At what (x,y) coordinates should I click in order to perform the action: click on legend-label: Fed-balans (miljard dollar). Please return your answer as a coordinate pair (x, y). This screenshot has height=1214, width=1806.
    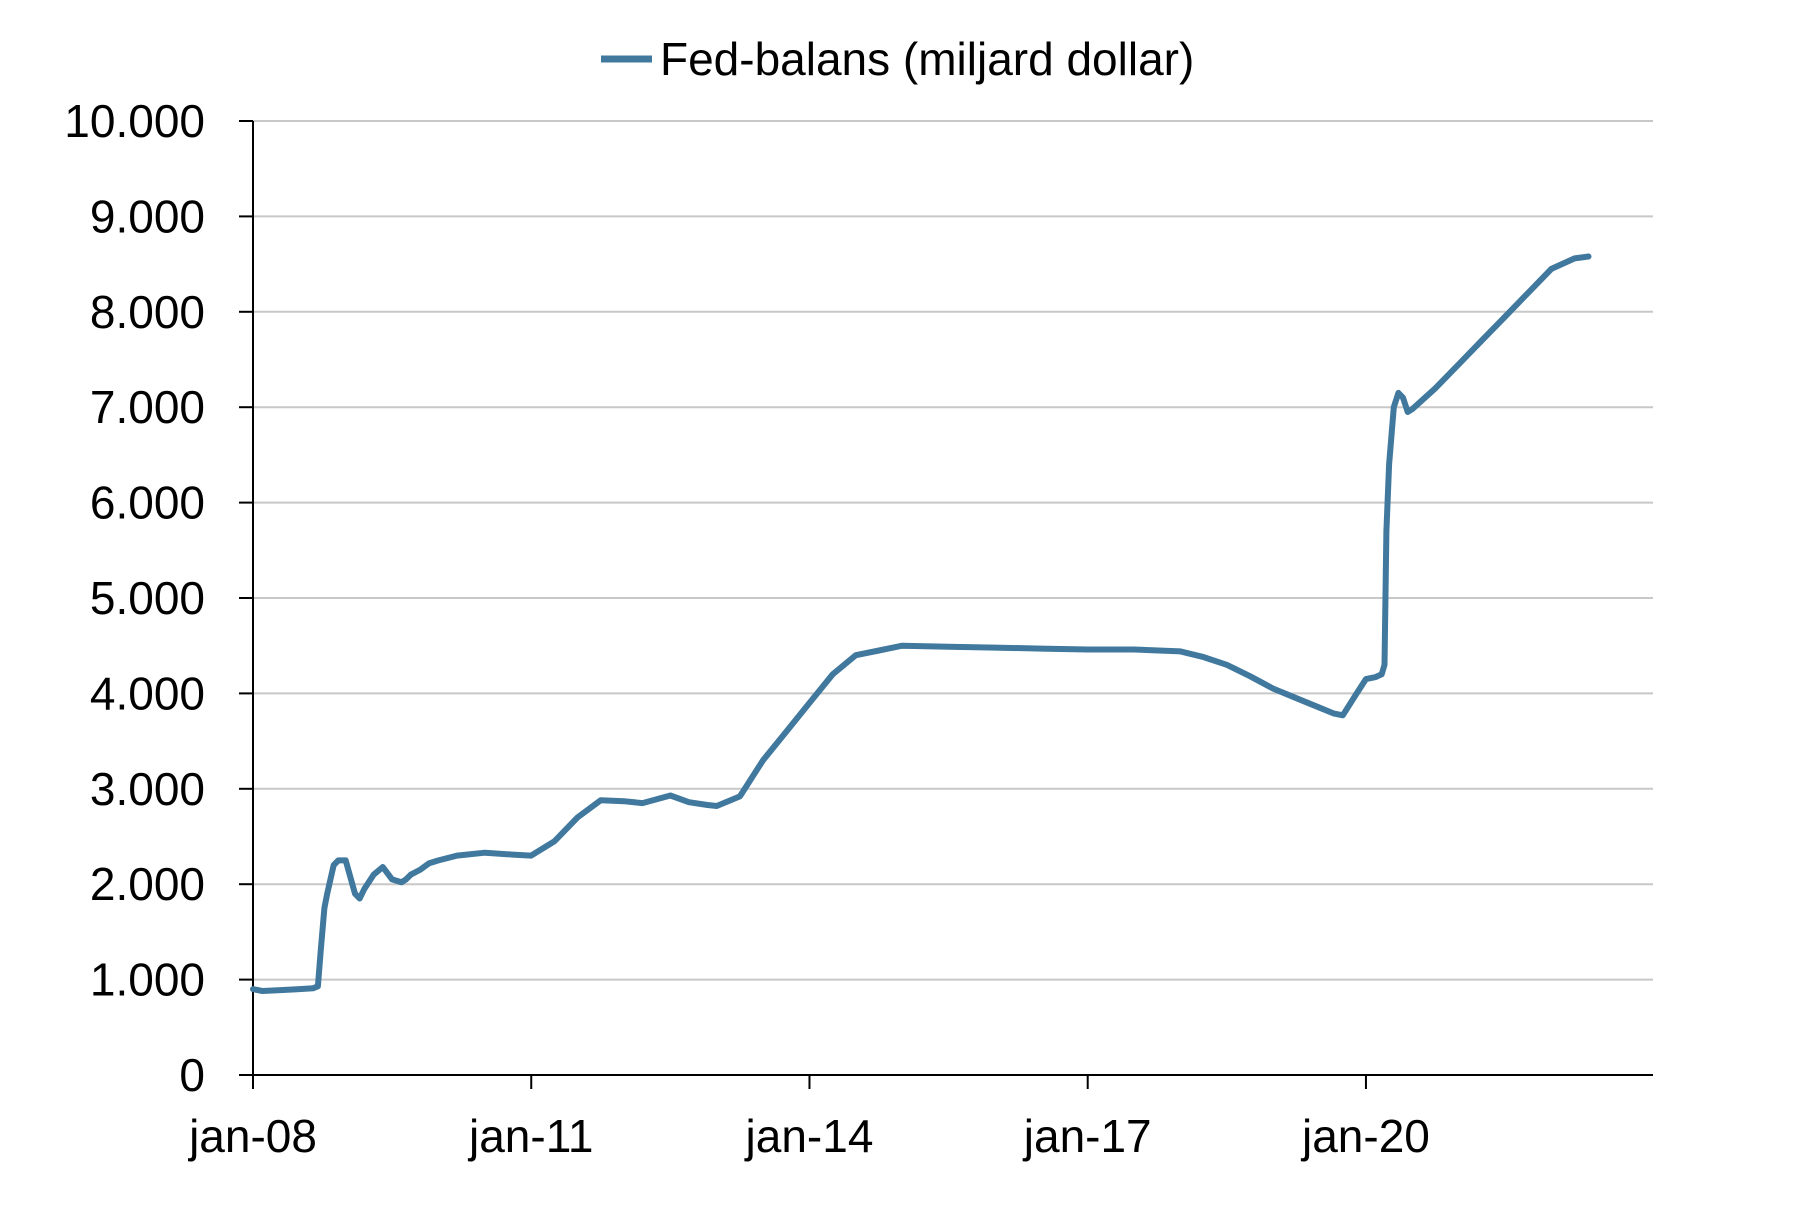
    Looking at the image, I should click on (927, 59).